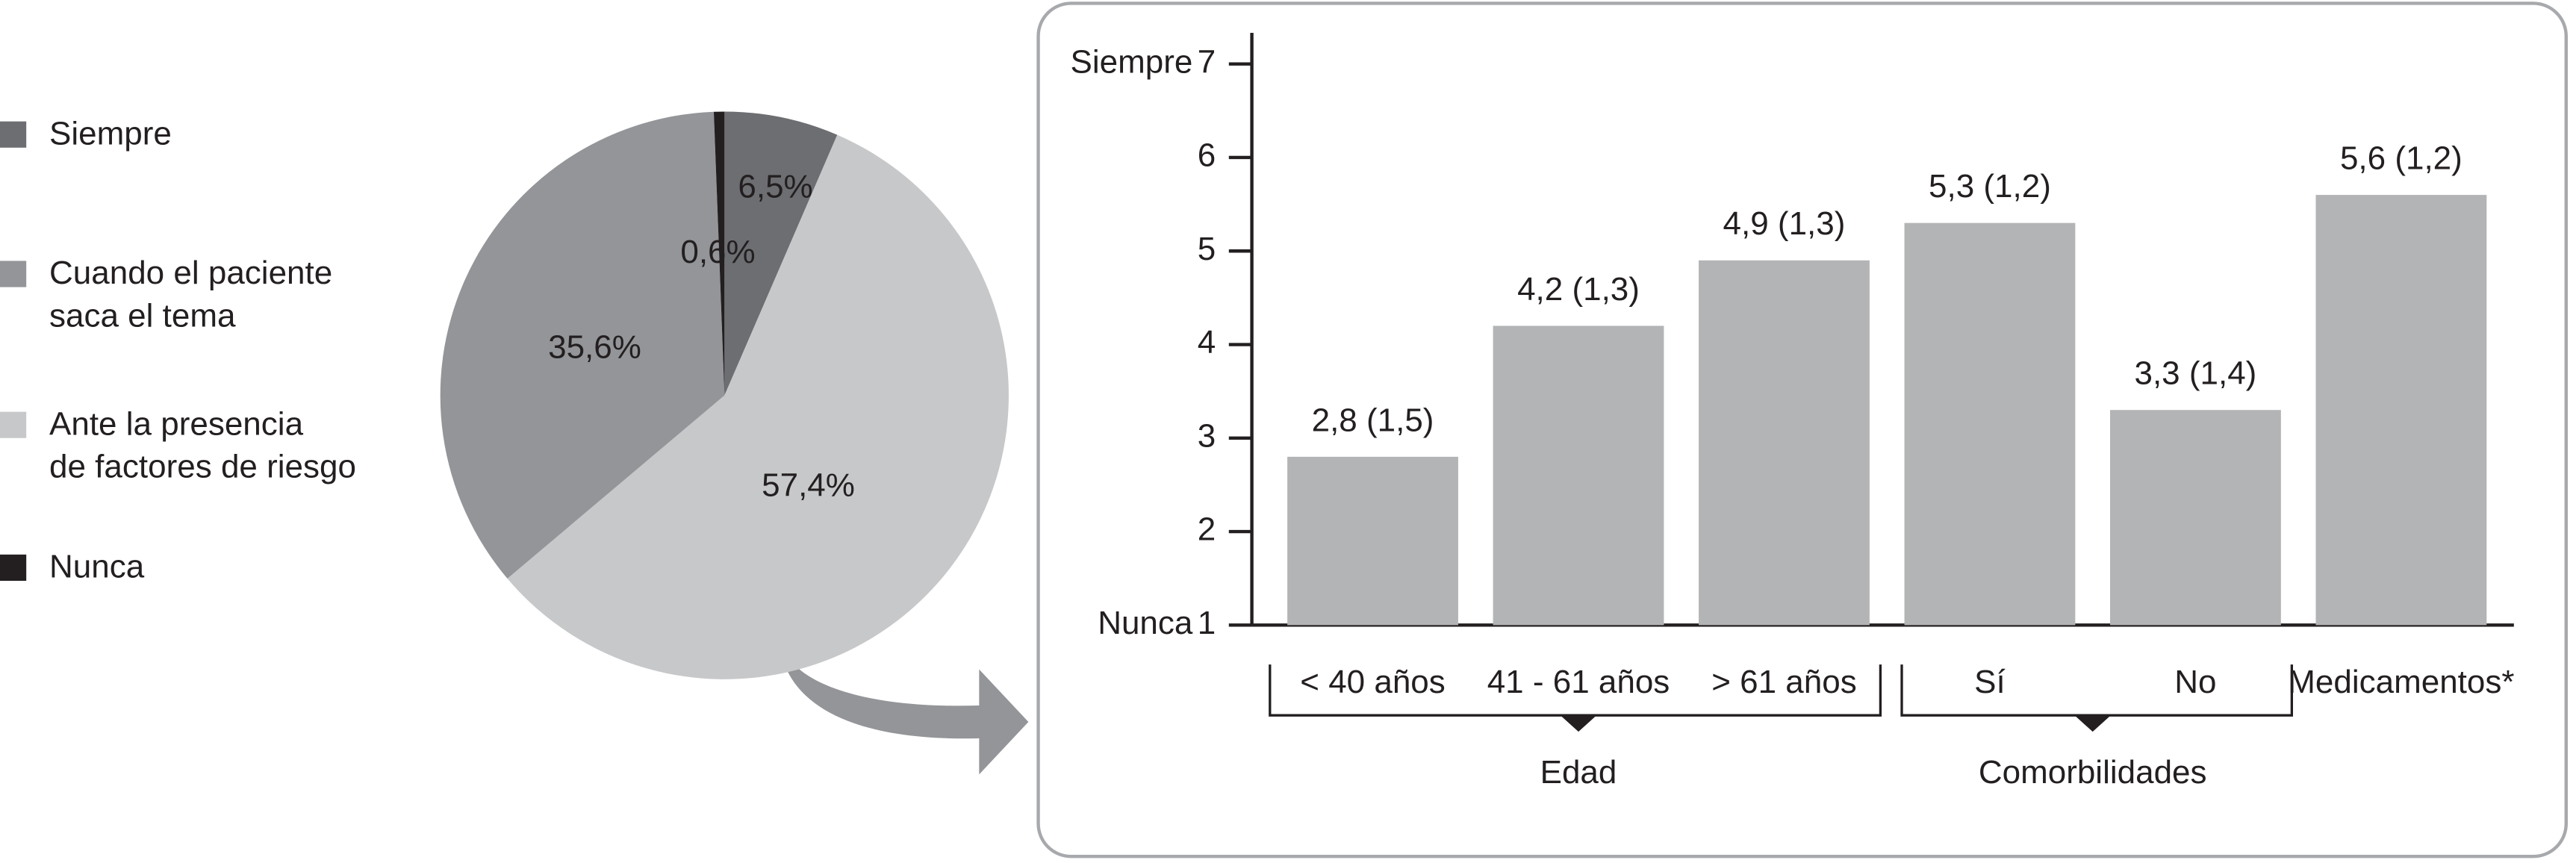 This screenshot has width=2576, height=863. Describe the element at coordinates (1990, 186) in the screenshot. I see `value-label: 5,3 (1,2)` at that location.